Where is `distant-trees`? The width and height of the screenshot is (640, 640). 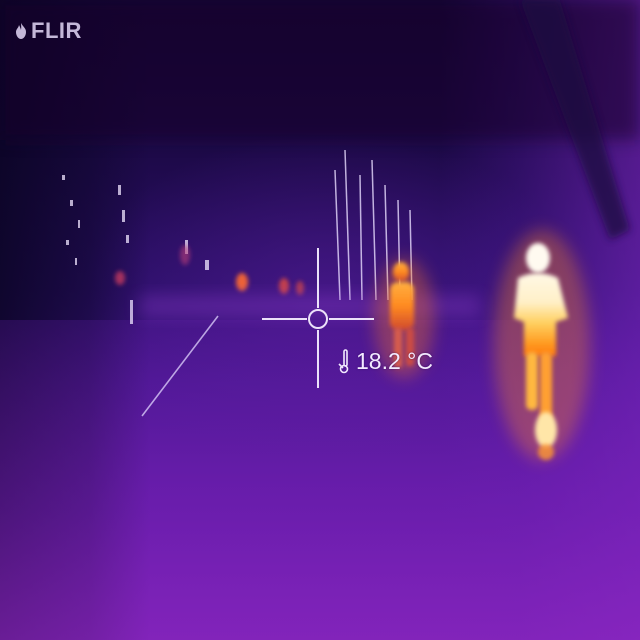
distant-trees is located at coordinates (373, 225).